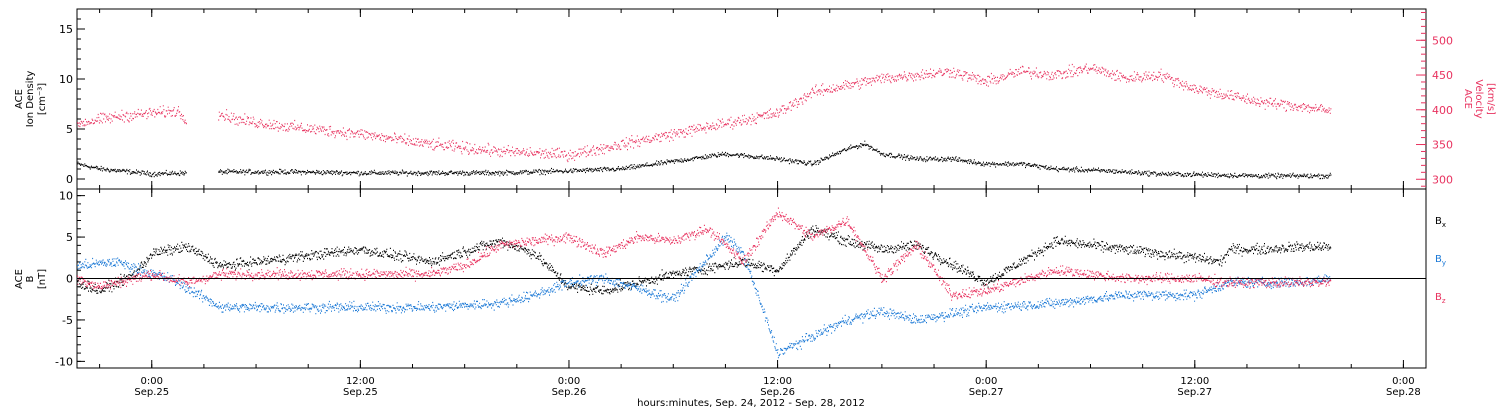 The height and width of the screenshot is (414, 1500). I want to click on top-right-tick-label: 500, so click(1442, 40).